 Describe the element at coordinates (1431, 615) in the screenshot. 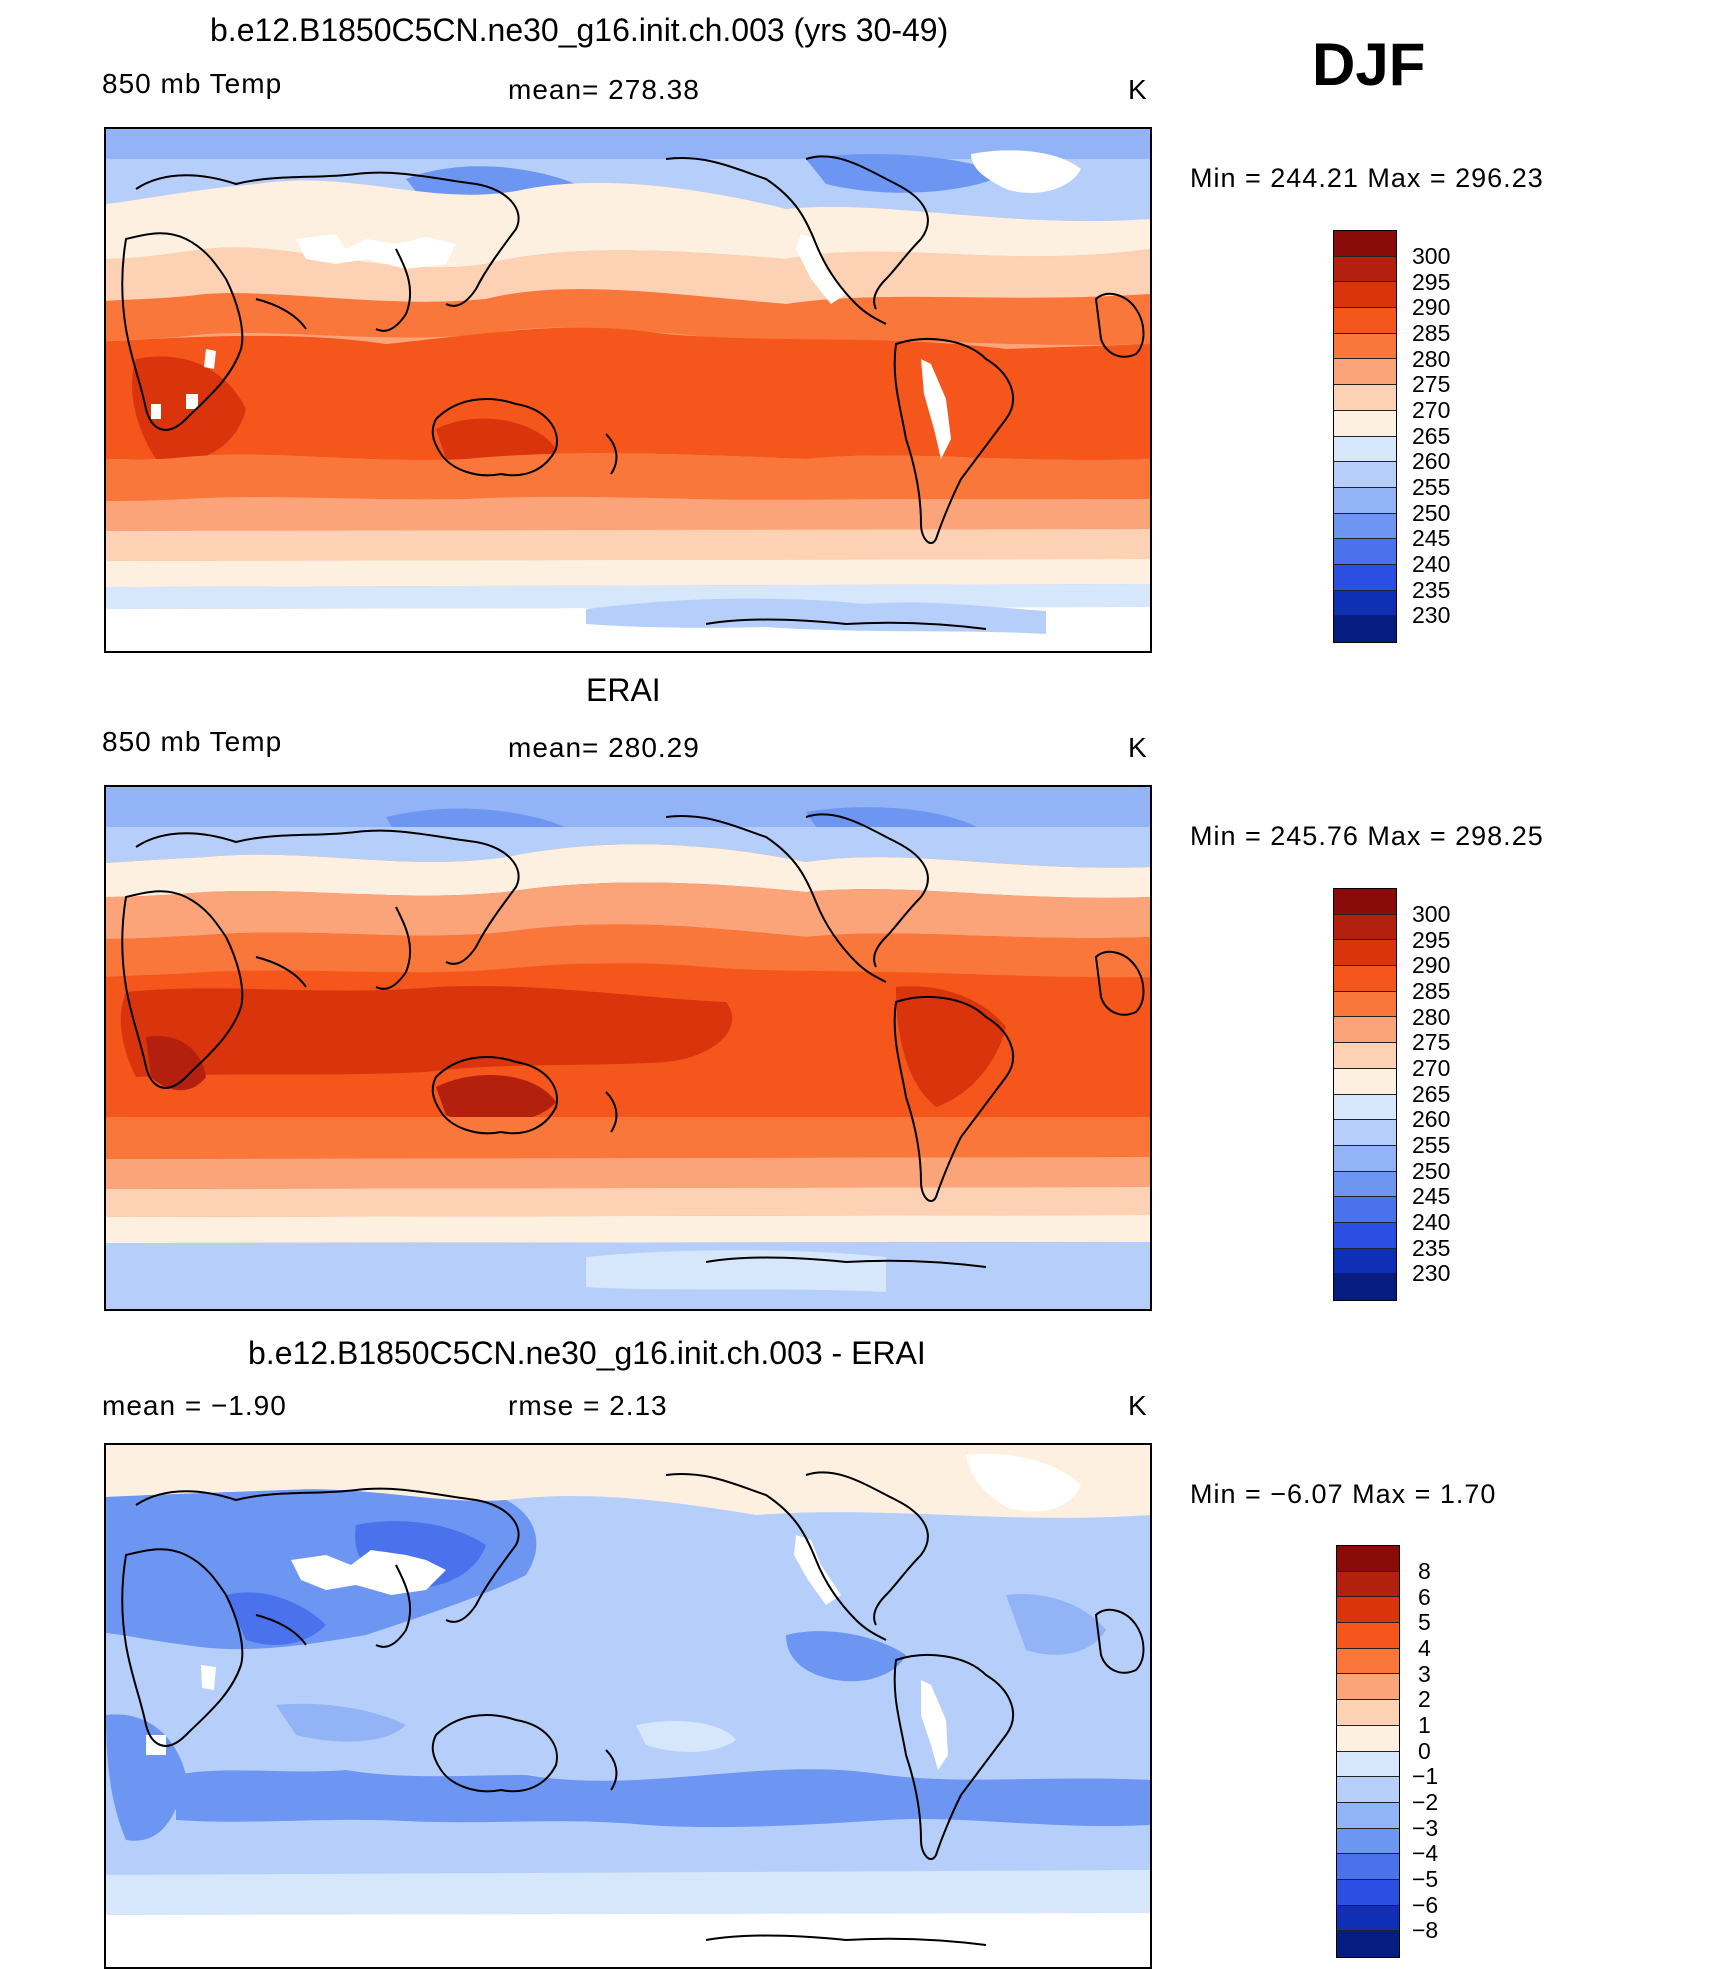

I see `colorbar-1-tick: 230` at that location.